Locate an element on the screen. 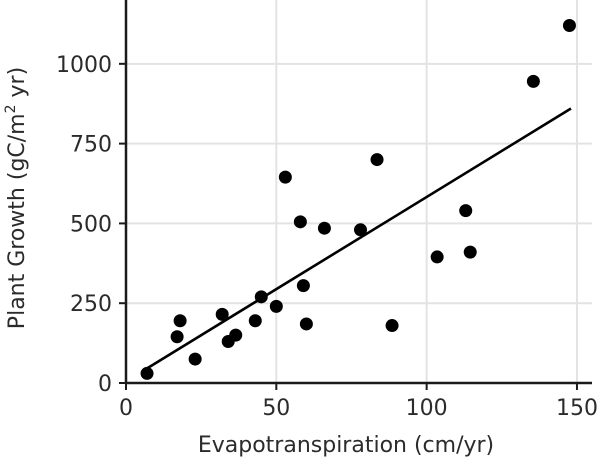 The image size is (600, 460). y-axis-label: Plant Growth (gC/m2 yr) is located at coordinates (16, 198).